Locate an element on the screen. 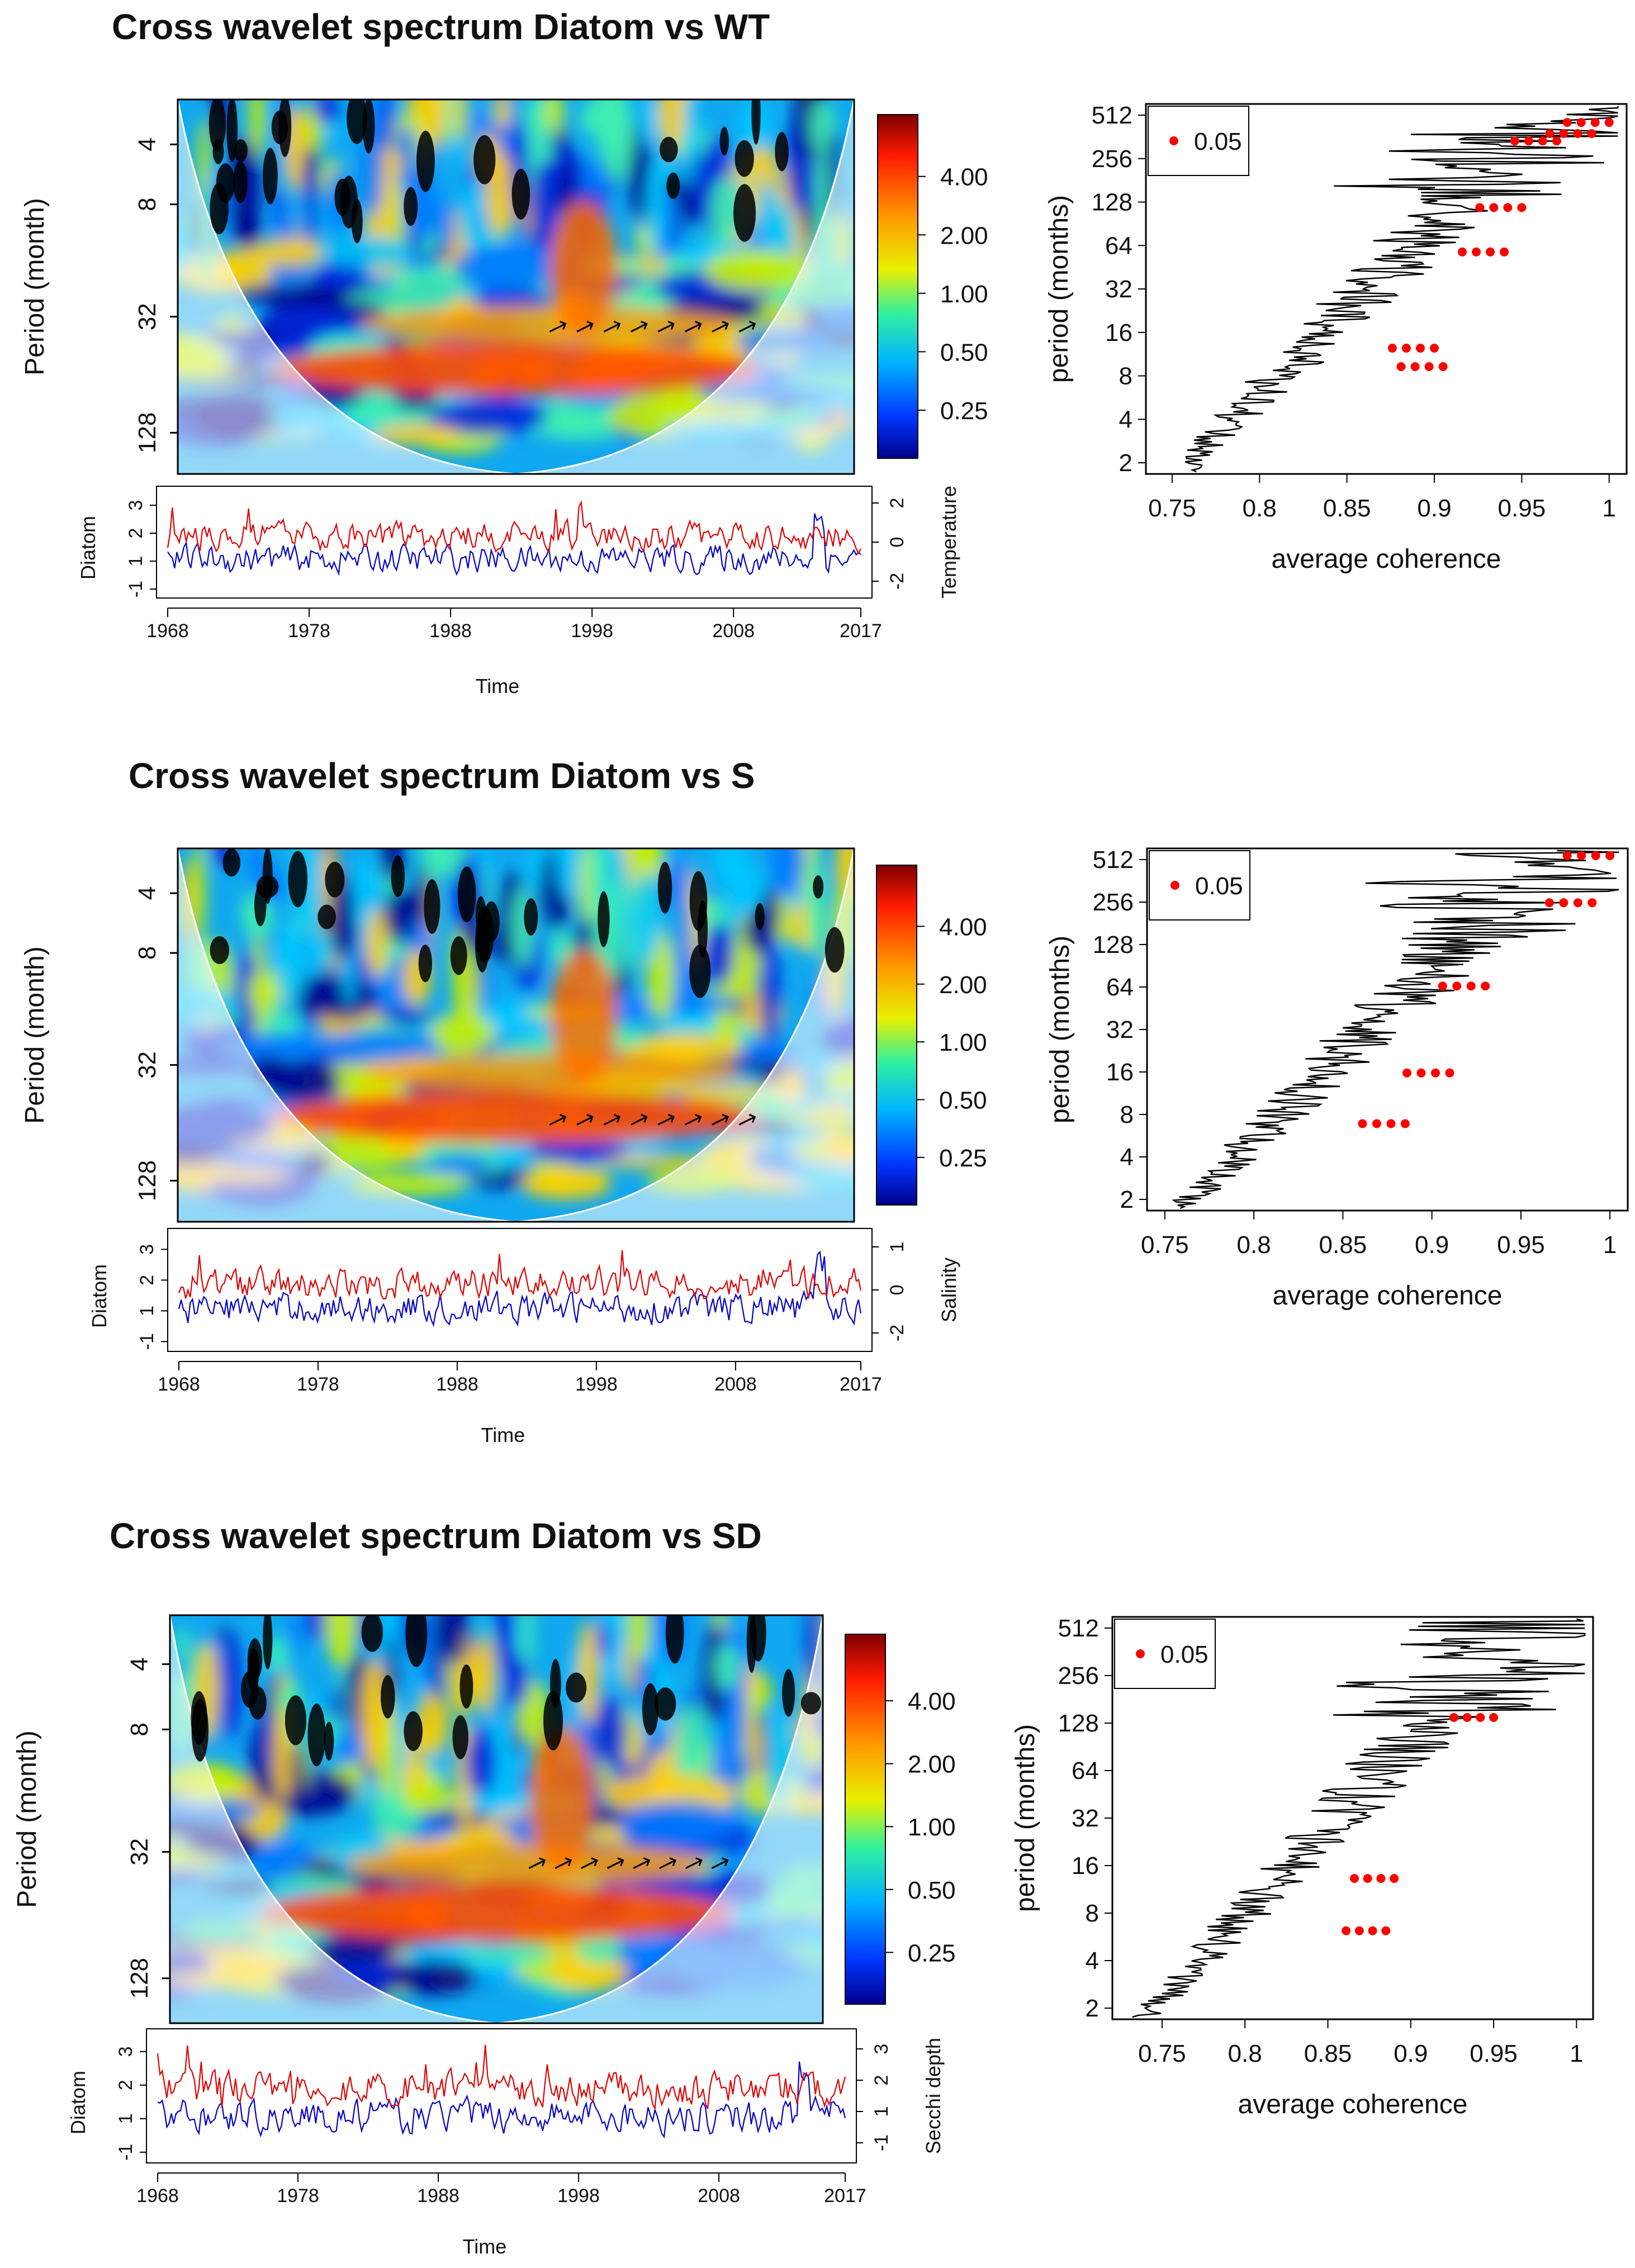  wavelet-ytick-label: 4 is located at coordinates (139, 1664).